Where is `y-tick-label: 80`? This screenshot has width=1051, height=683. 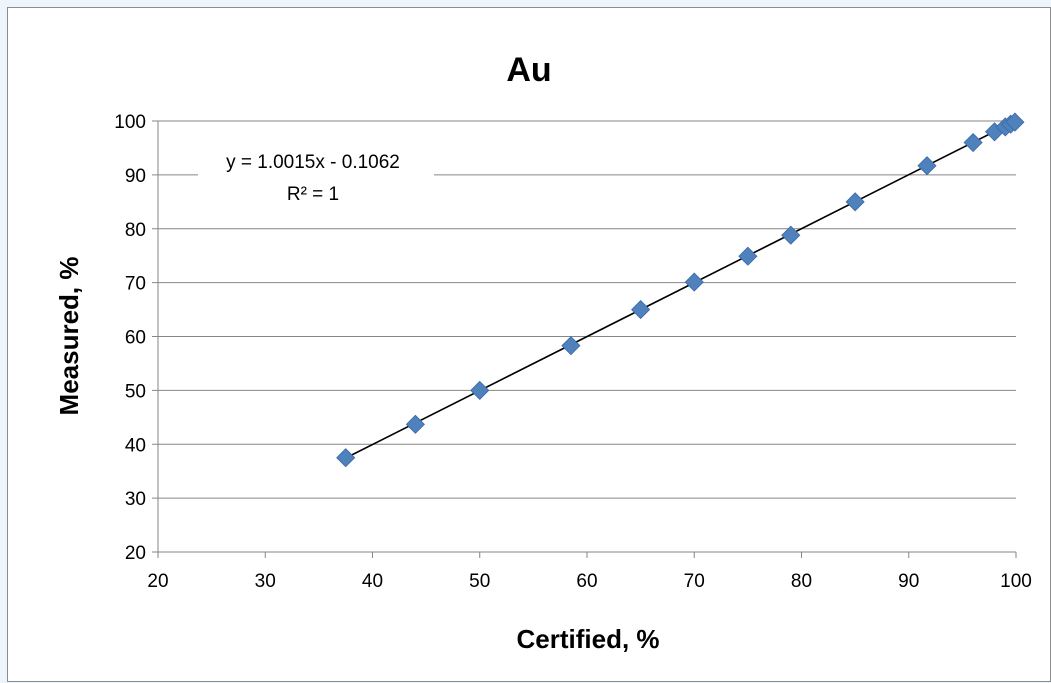 y-tick-label: 80 is located at coordinates (135, 230).